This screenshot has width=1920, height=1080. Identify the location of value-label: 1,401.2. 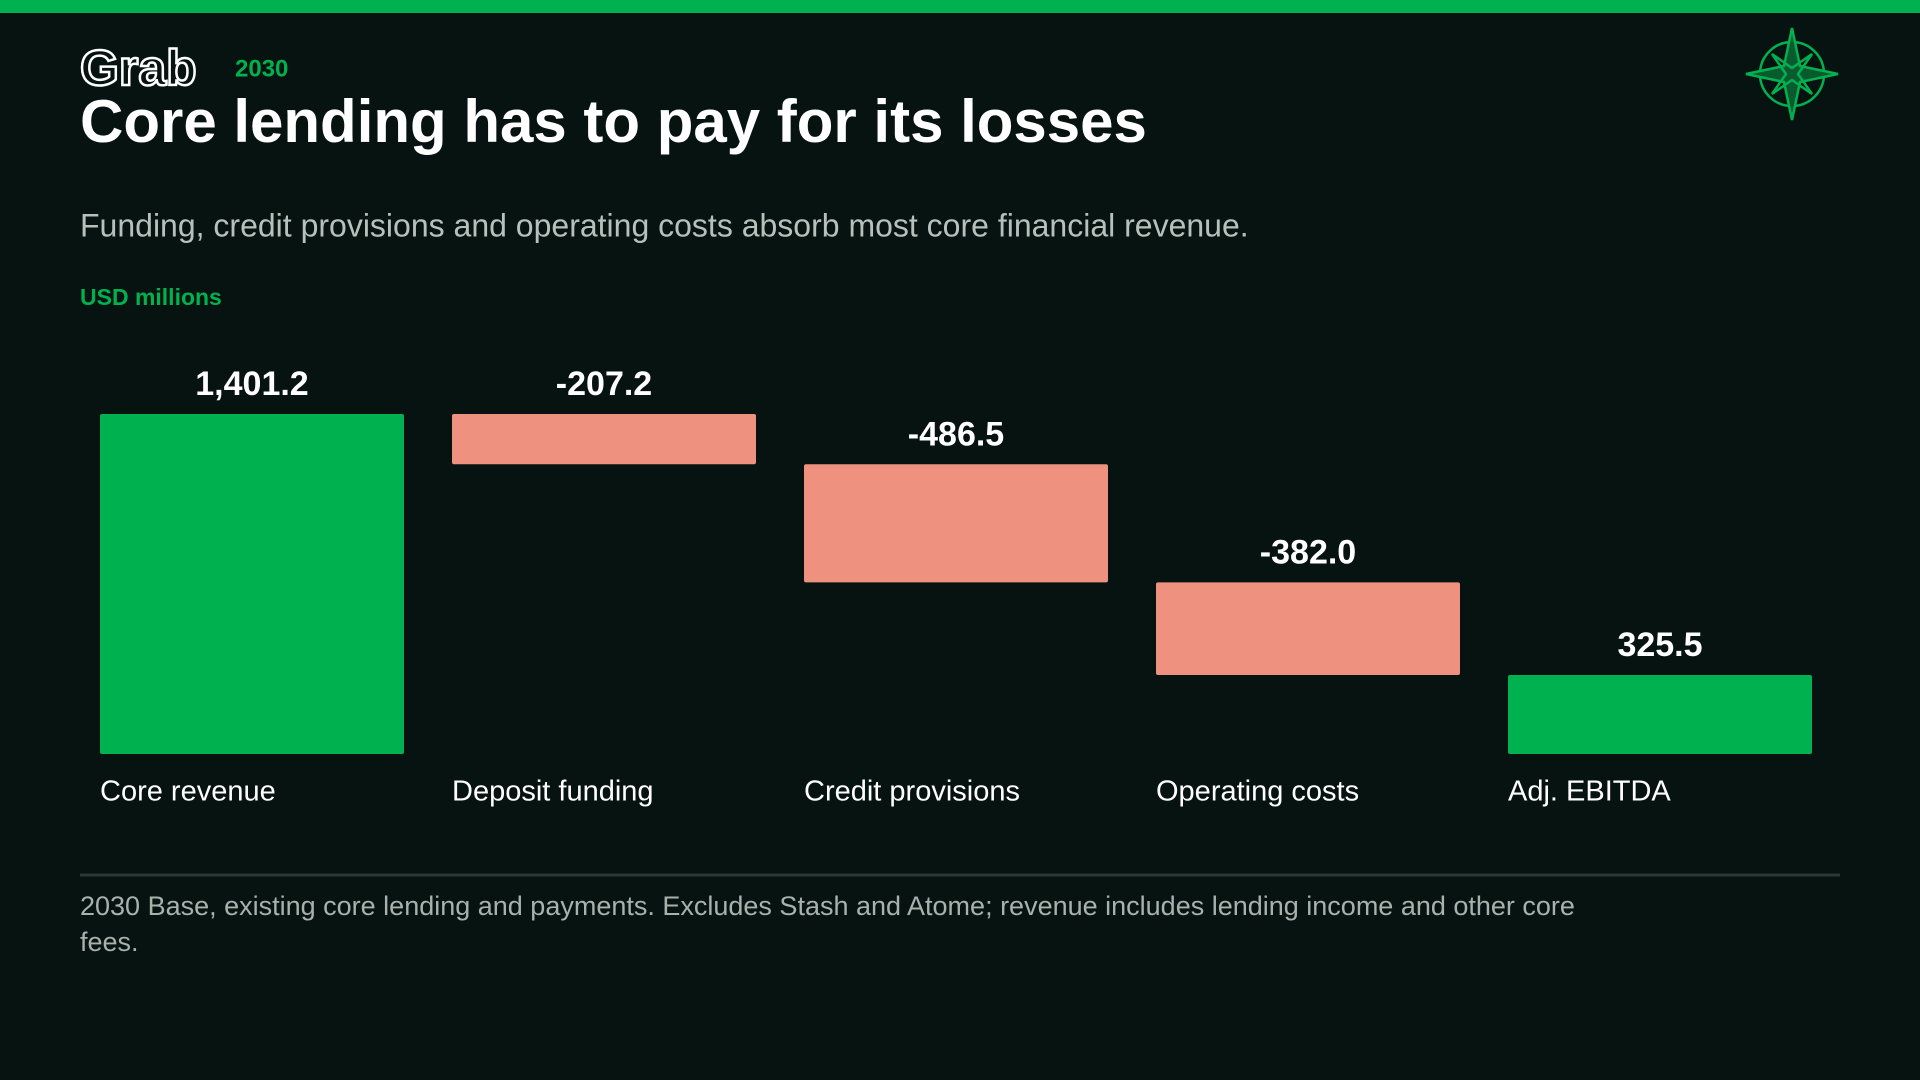
(251, 384).